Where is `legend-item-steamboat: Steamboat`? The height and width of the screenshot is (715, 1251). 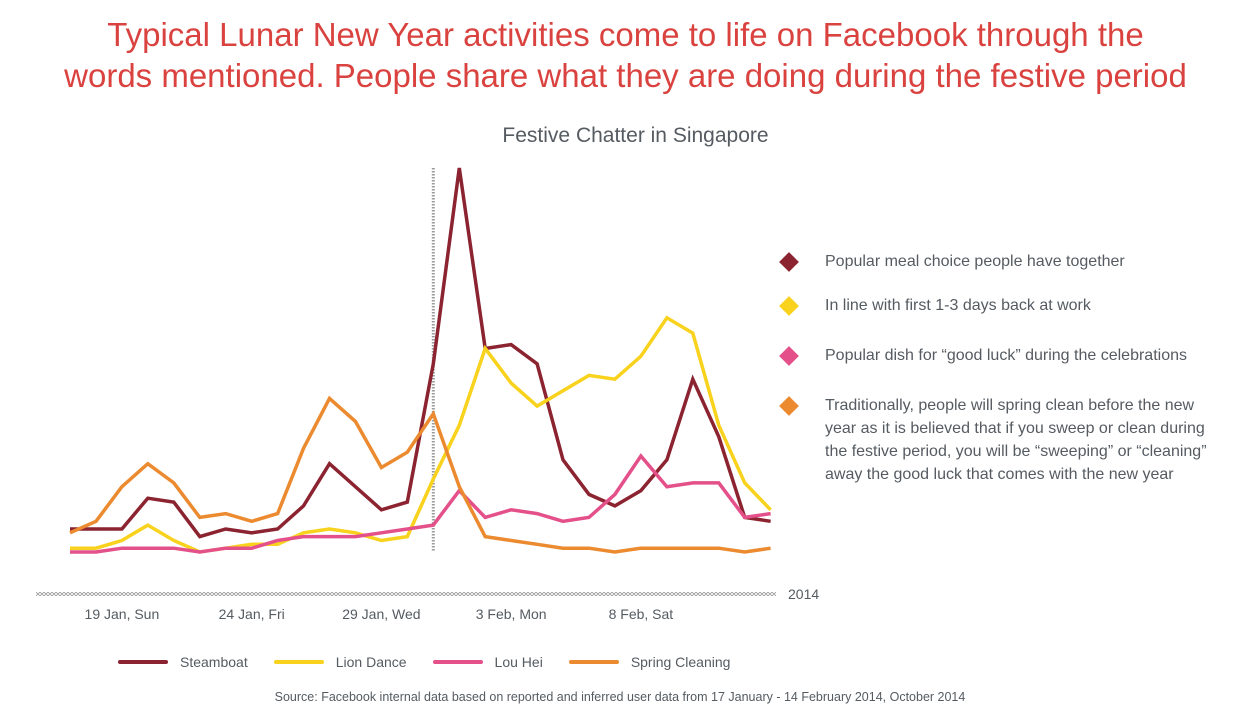 legend-item-steamboat: Steamboat is located at coordinates (183, 662).